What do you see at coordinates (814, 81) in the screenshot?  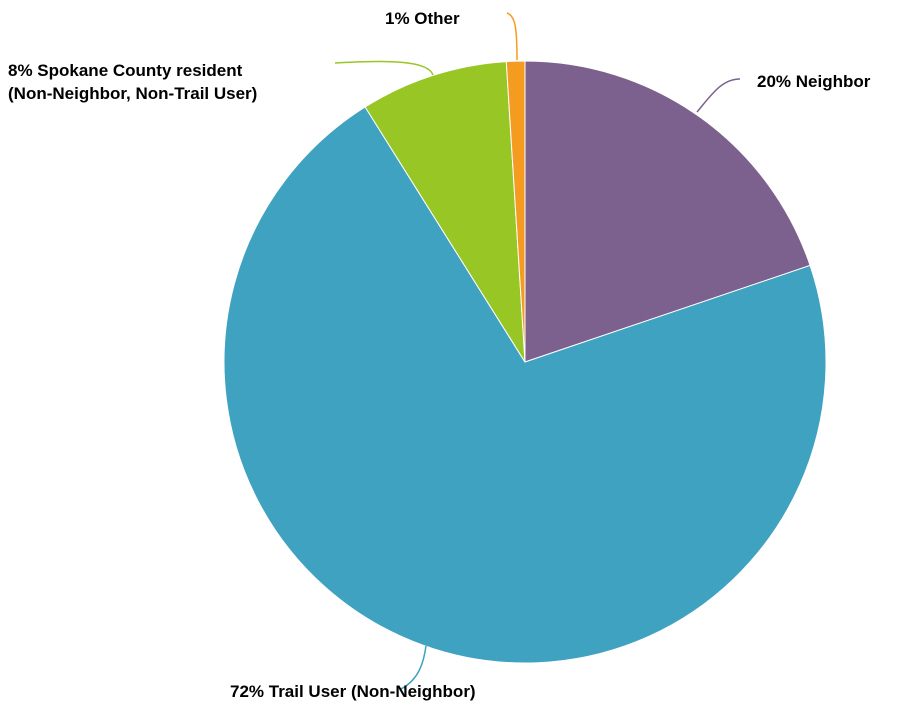 I see `slice-label-1: 20% Neighbor` at bounding box center [814, 81].